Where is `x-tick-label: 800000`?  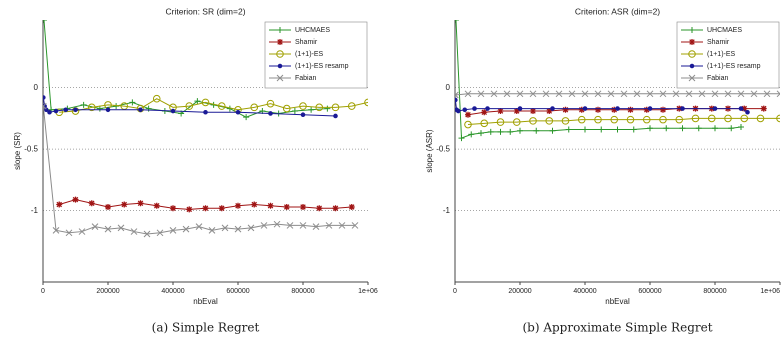
x-tick-label: 800000 is located at coordinates (714, 291).